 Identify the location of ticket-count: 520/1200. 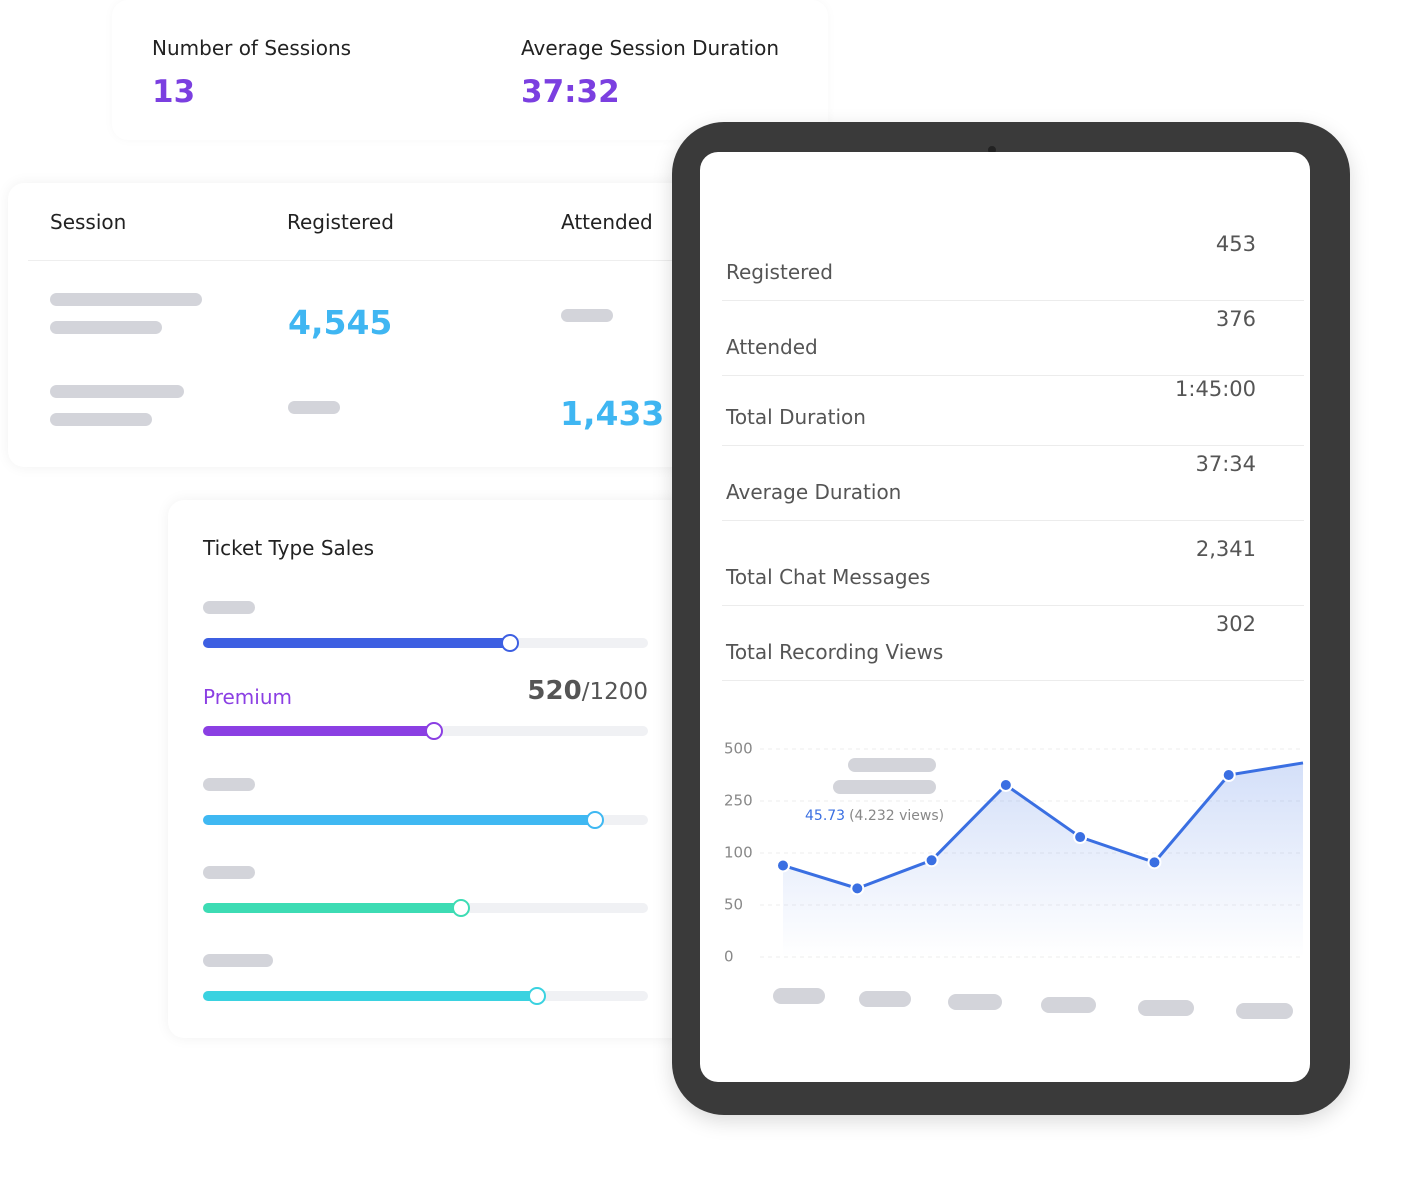
(587, 691).